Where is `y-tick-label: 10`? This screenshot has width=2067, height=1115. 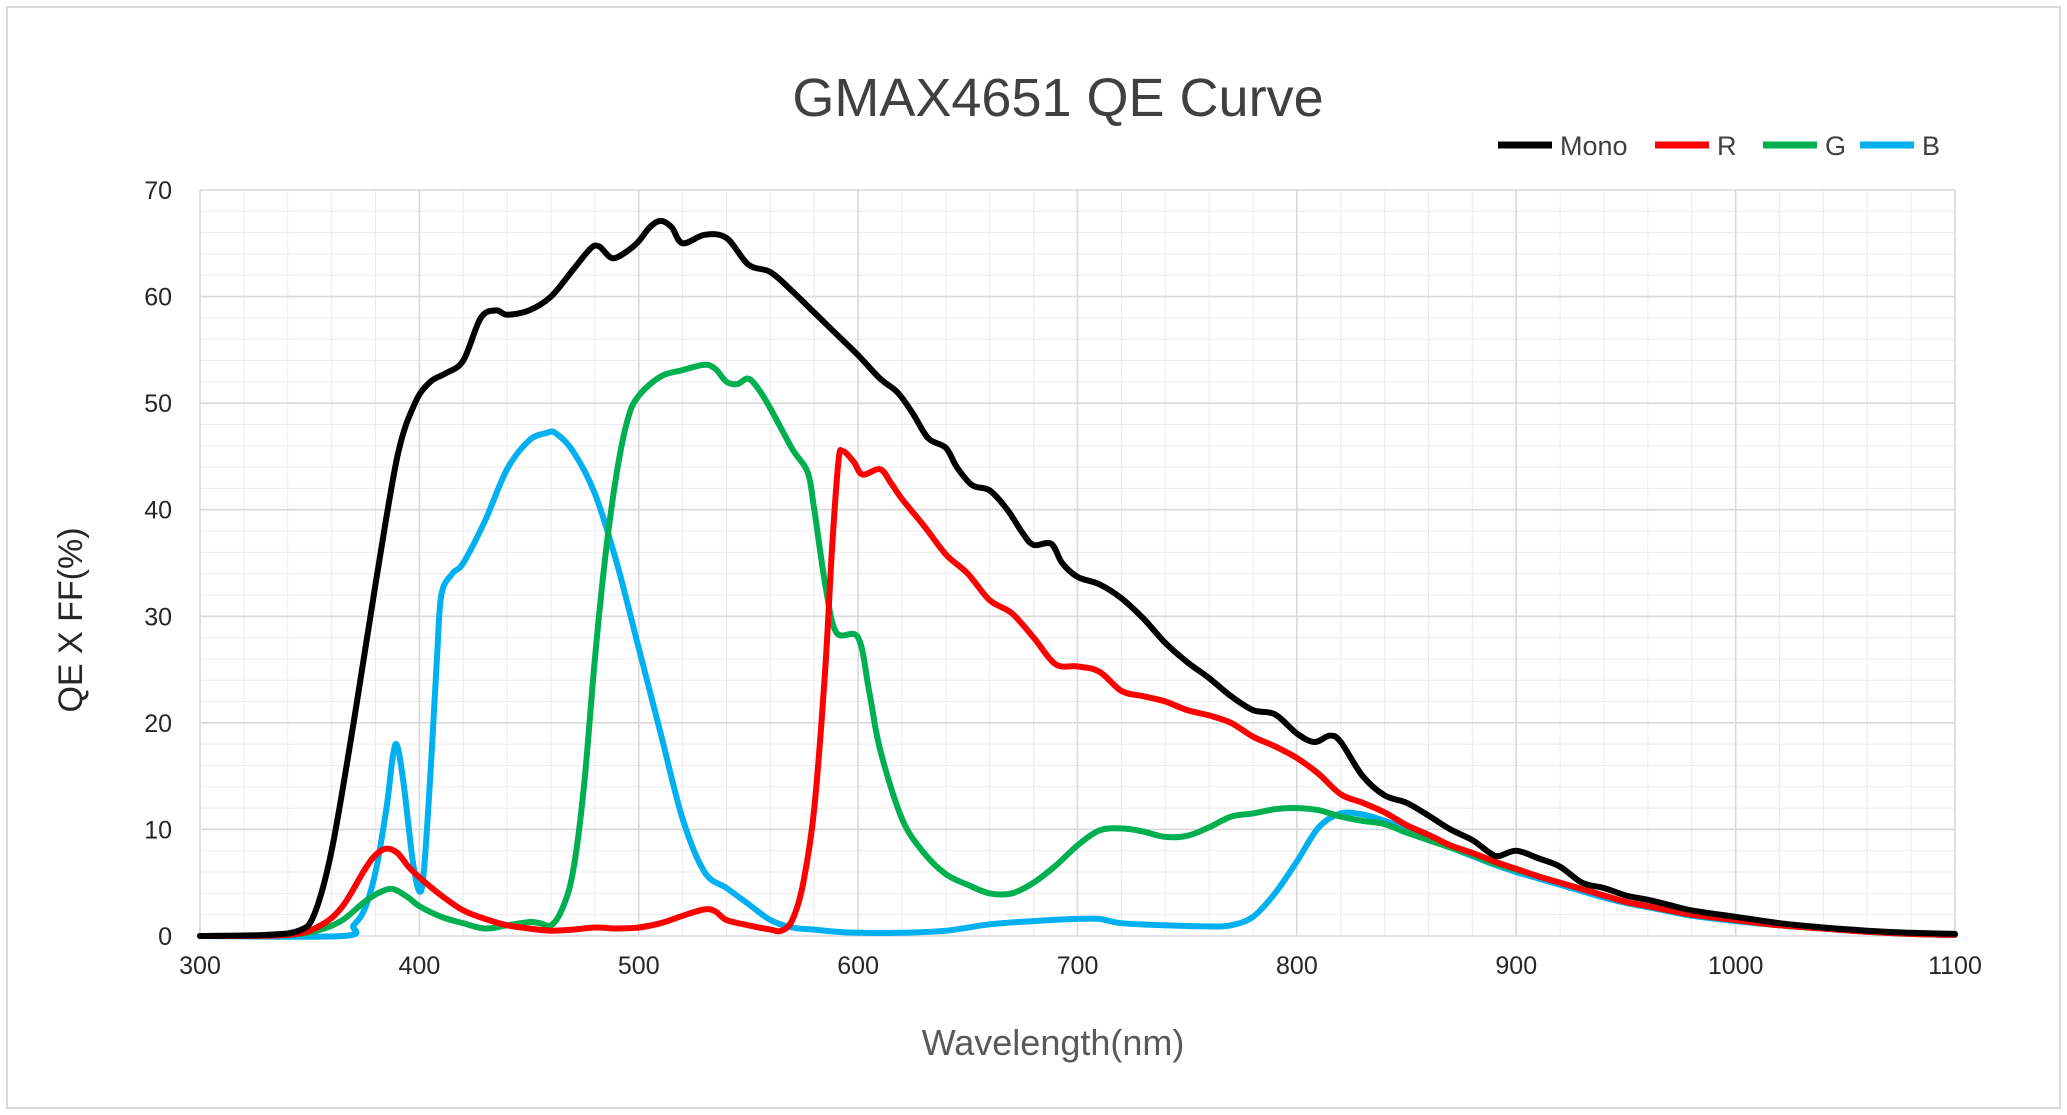
y-tick-label: 10 is located at coordinates (158, 830).